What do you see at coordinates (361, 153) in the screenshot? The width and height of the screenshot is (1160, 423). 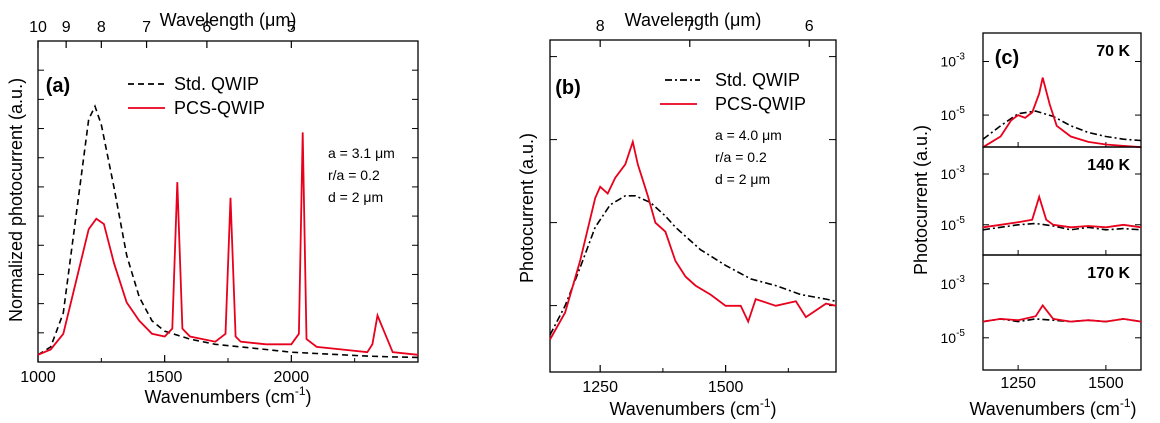 I see `annotation-a: a = 3.1 μm` at bounding box center [361, 153].